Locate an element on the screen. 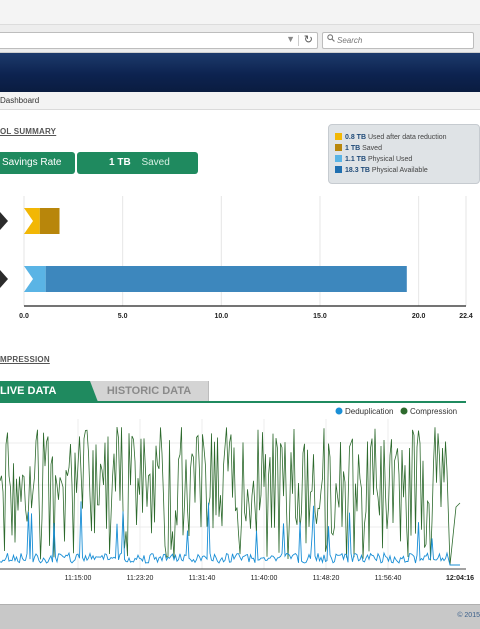 The width and height of the screenshot is (480, 629). x-tick-label: 5.0 is located at coordinates (123, 316).